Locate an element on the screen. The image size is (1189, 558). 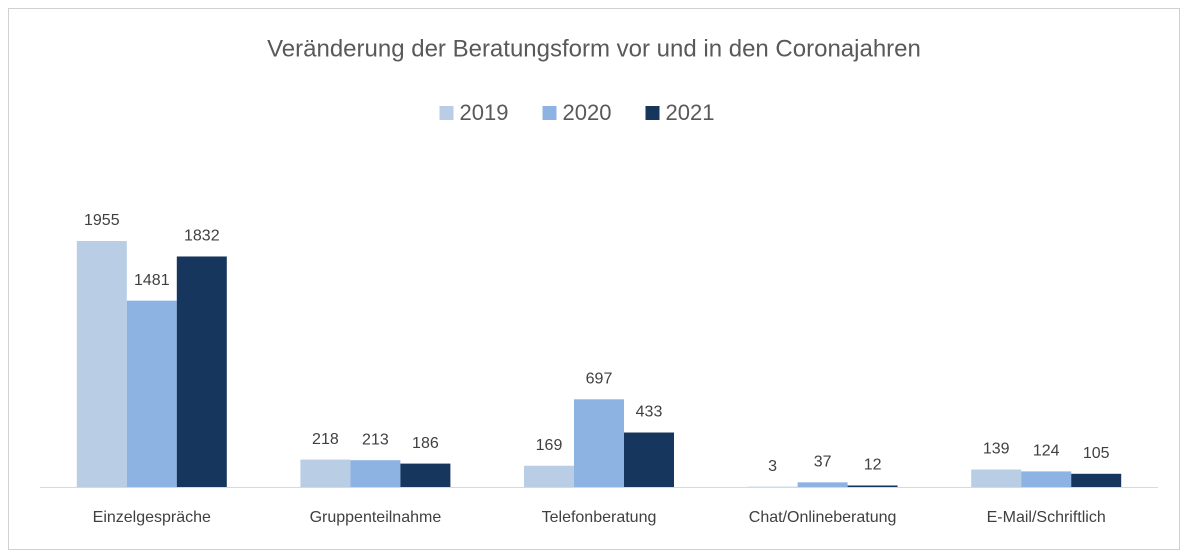
x-tick-label: Chat/Onlineberatung is located at coordinates (823, 517).